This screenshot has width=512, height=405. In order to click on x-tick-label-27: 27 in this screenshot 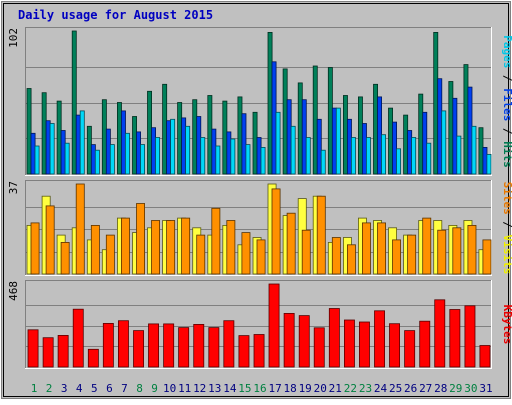, I will do `click(425, 388)`.